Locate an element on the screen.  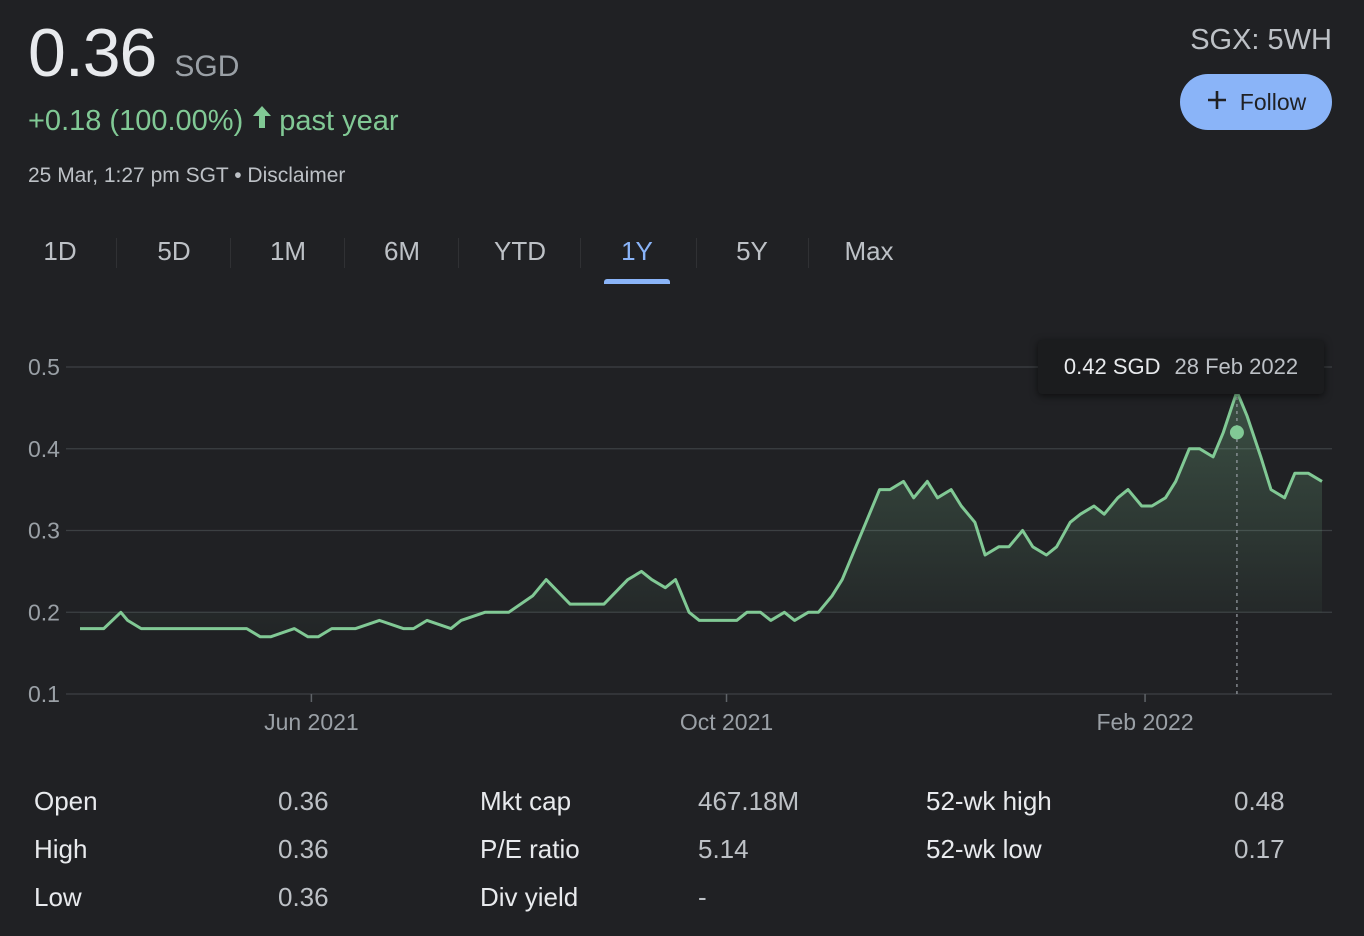
stat-label-open: Open is located at coordinates (66, 801).